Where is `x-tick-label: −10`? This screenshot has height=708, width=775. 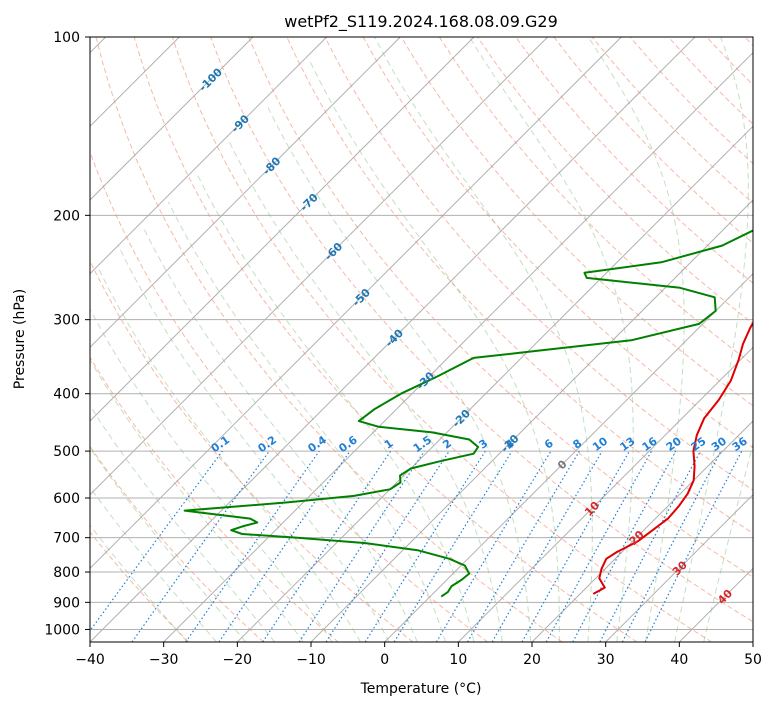 x-tick-label: −10 is located at coordinates (311, 660).